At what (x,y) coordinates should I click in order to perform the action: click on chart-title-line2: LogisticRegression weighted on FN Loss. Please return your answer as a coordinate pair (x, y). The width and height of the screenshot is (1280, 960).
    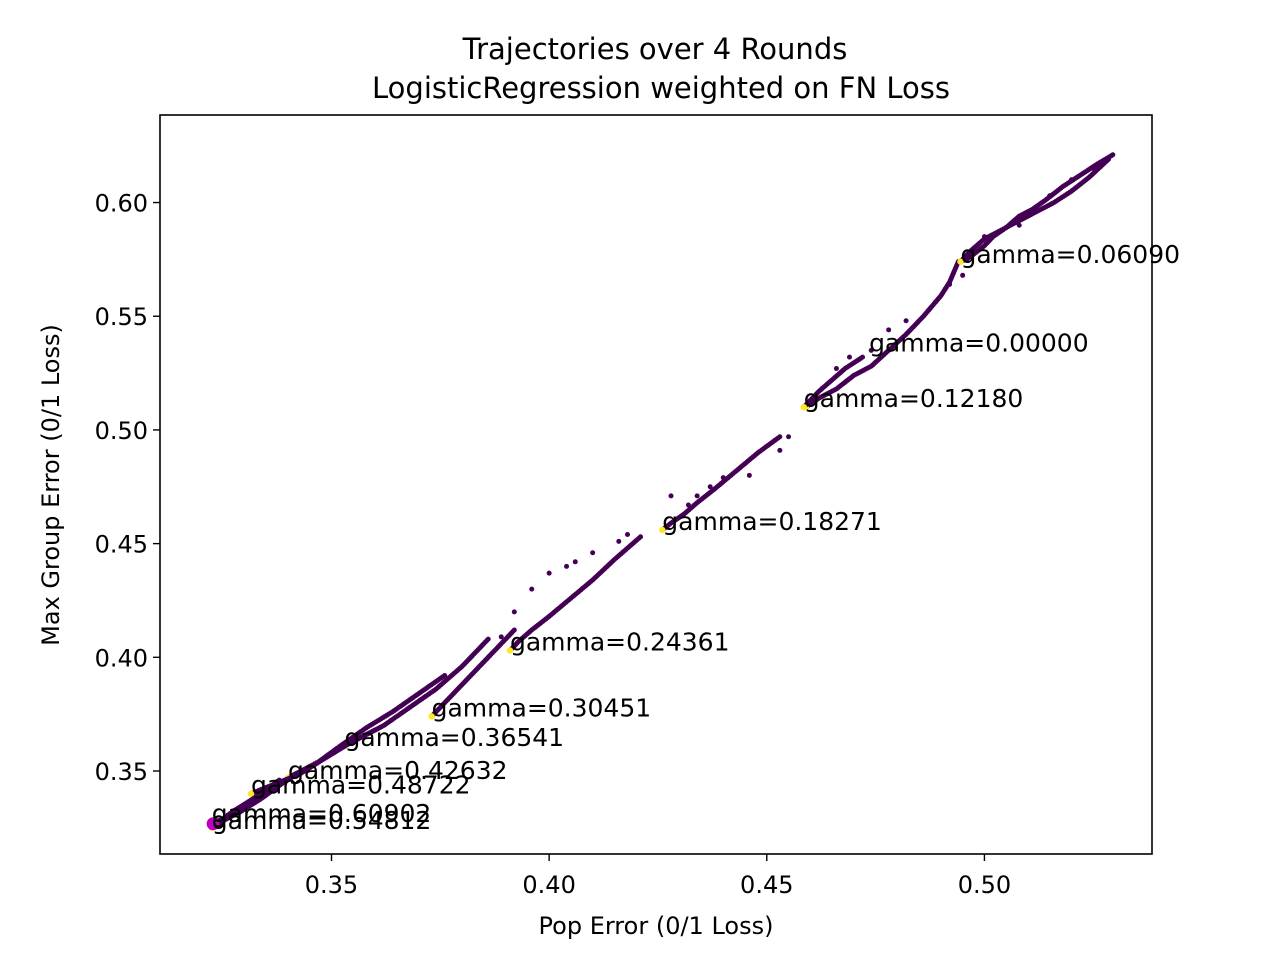
    Looking at the image, I should click on (661, 88).